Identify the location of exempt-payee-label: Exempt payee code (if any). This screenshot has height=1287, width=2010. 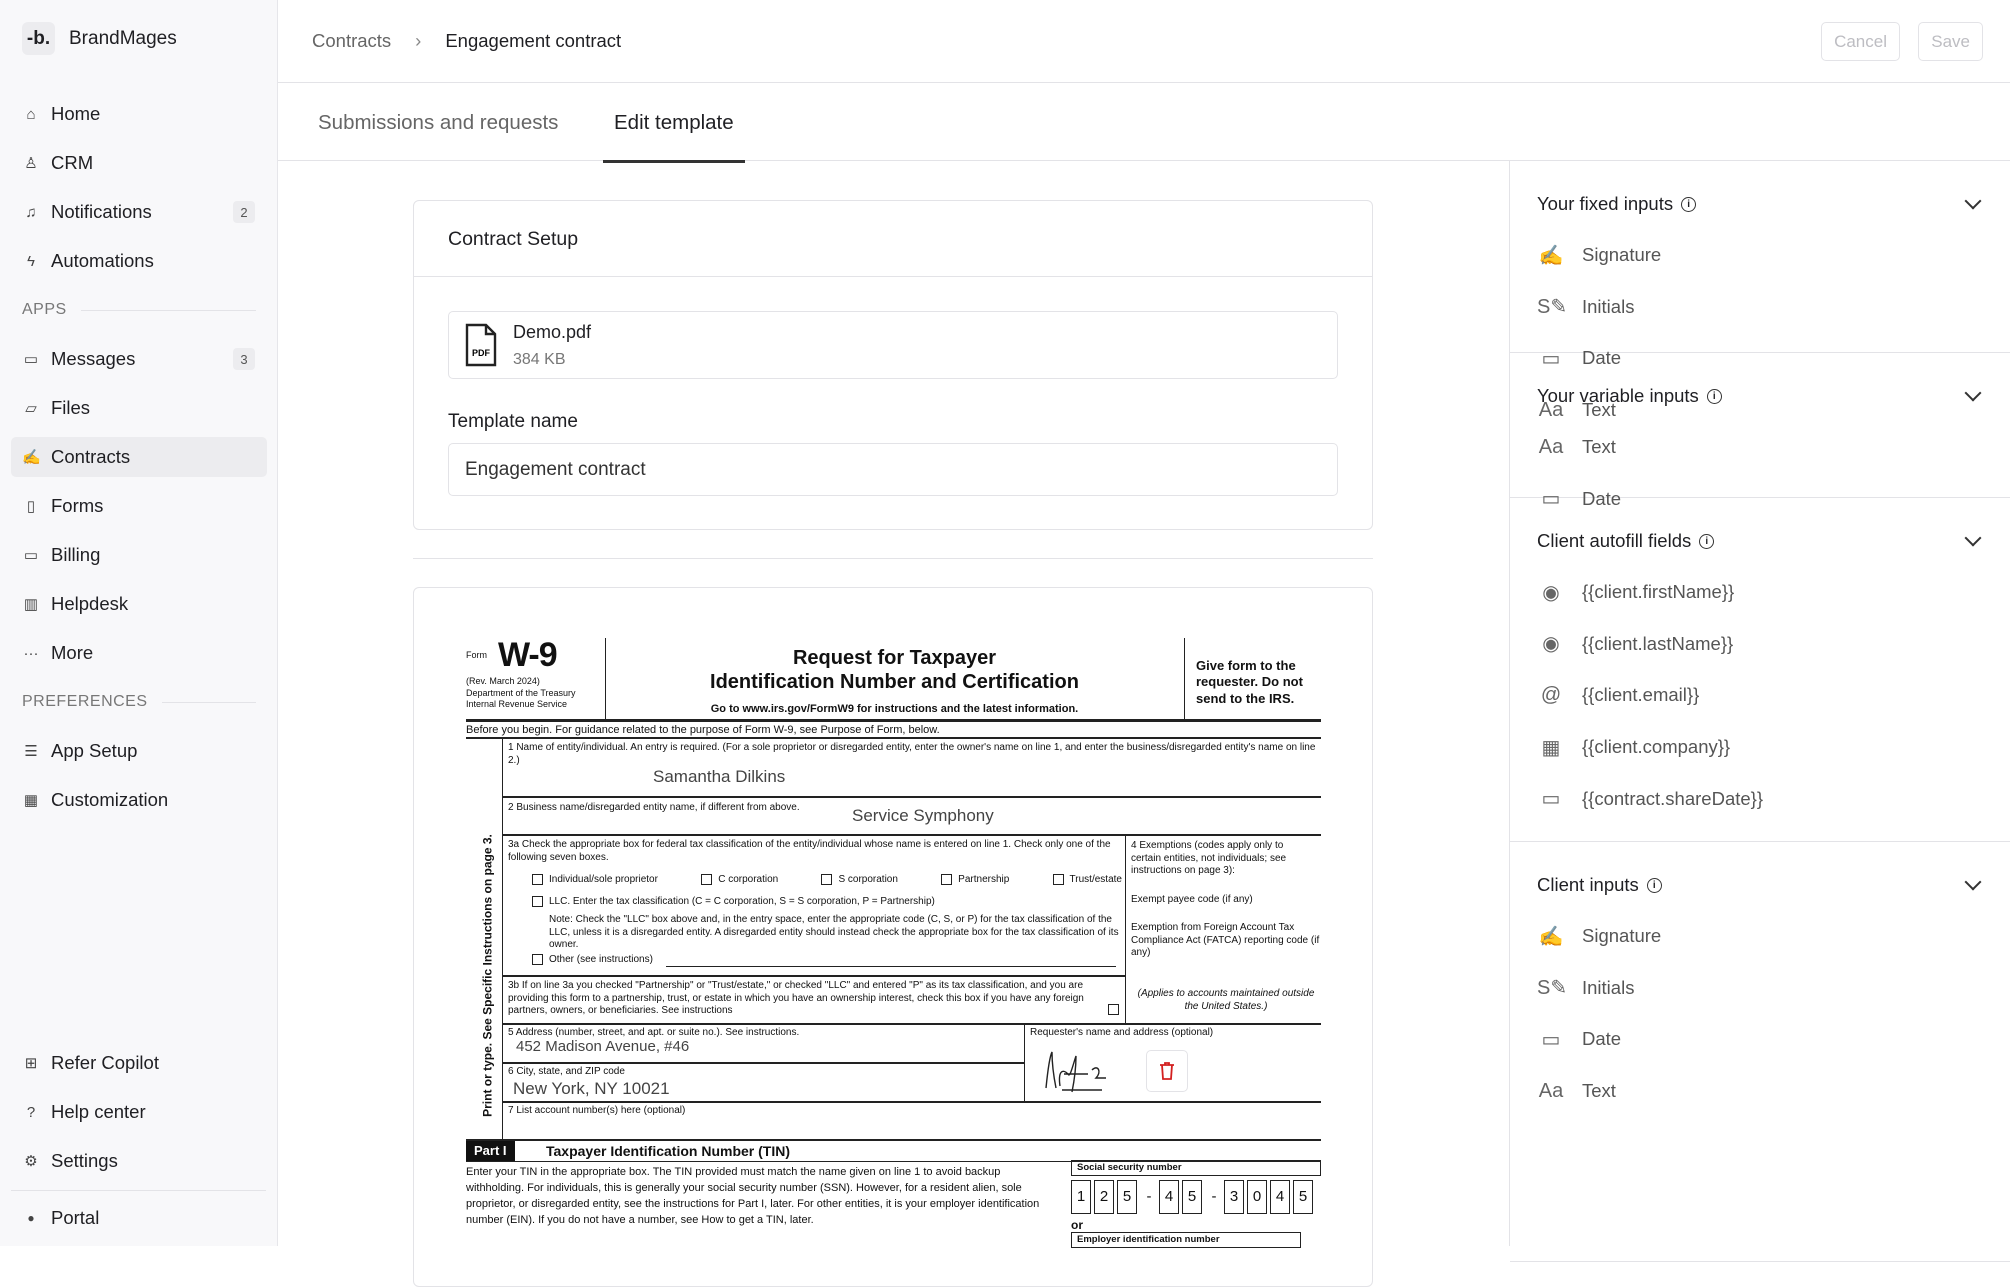
(1192, 899).